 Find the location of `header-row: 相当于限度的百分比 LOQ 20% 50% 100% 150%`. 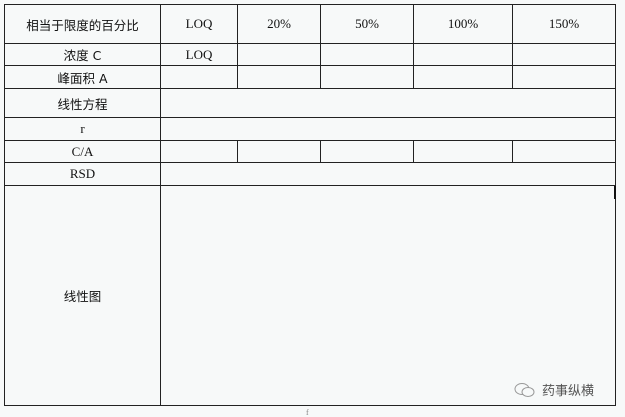

header-row: 相当于限度的百分比 LOQ 20% 50% 100% 150% is located at coordinates (310, 24).